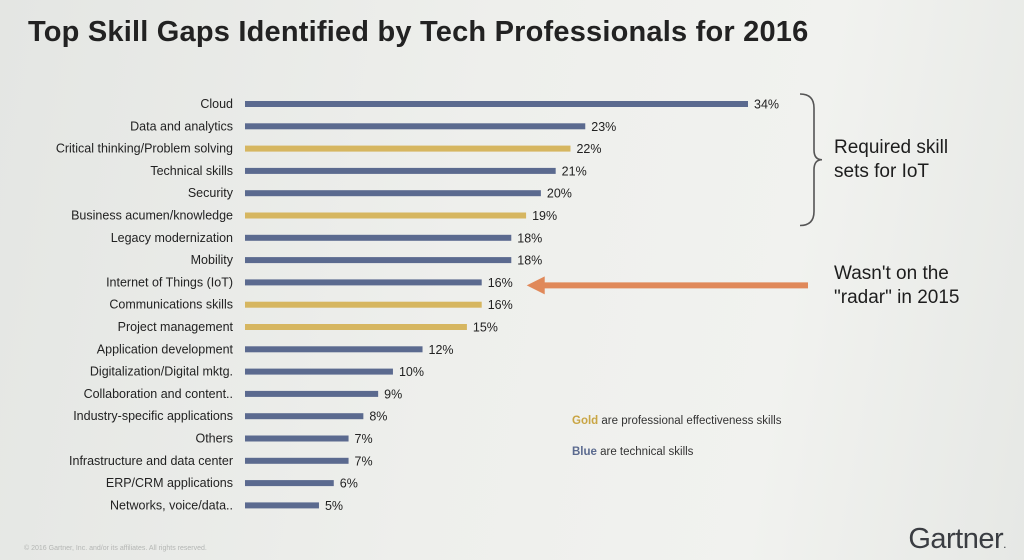 The height and width of the screenshot is (560, 1024). What do you see at coordinates (645, 452) in the screenshot?
I see `legend-blue-text: are technical skills` at bounding box center [645, 452].